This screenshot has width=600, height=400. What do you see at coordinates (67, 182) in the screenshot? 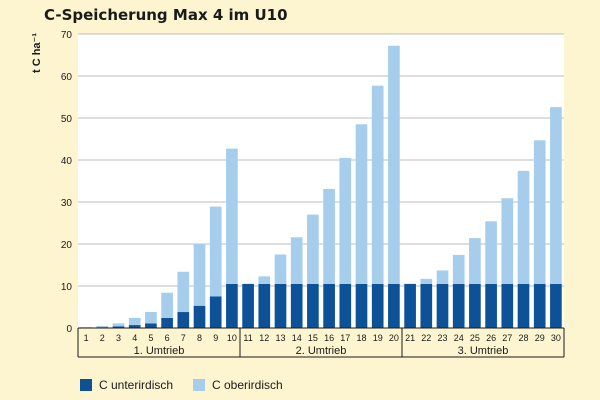
I see `y-tick-labels: 0 10 20 30 40 50 60 70` at bounding box center [67, 182].